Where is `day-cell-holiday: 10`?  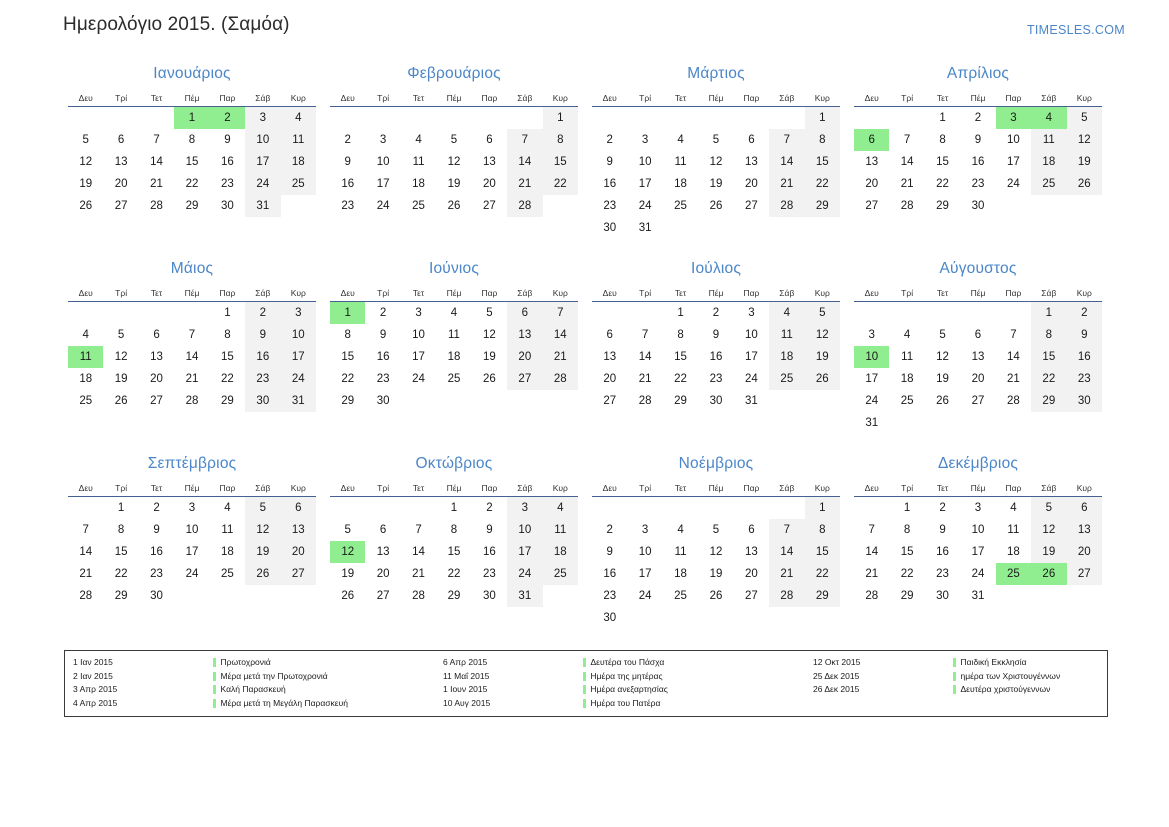 day-cell-holiday: 10 is located at coordinates (872, 357).